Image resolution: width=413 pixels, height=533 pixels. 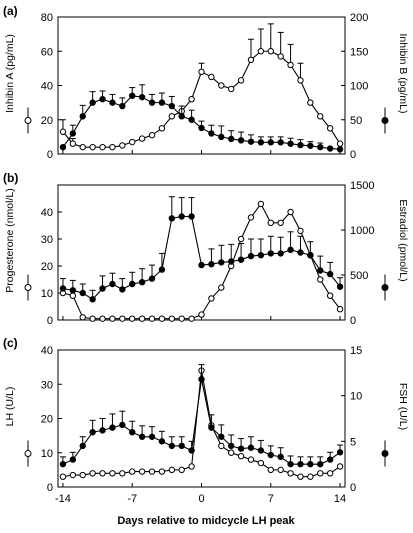 I want to click on panel-a-right-tick-label: 150, so click(x=359, y=52).